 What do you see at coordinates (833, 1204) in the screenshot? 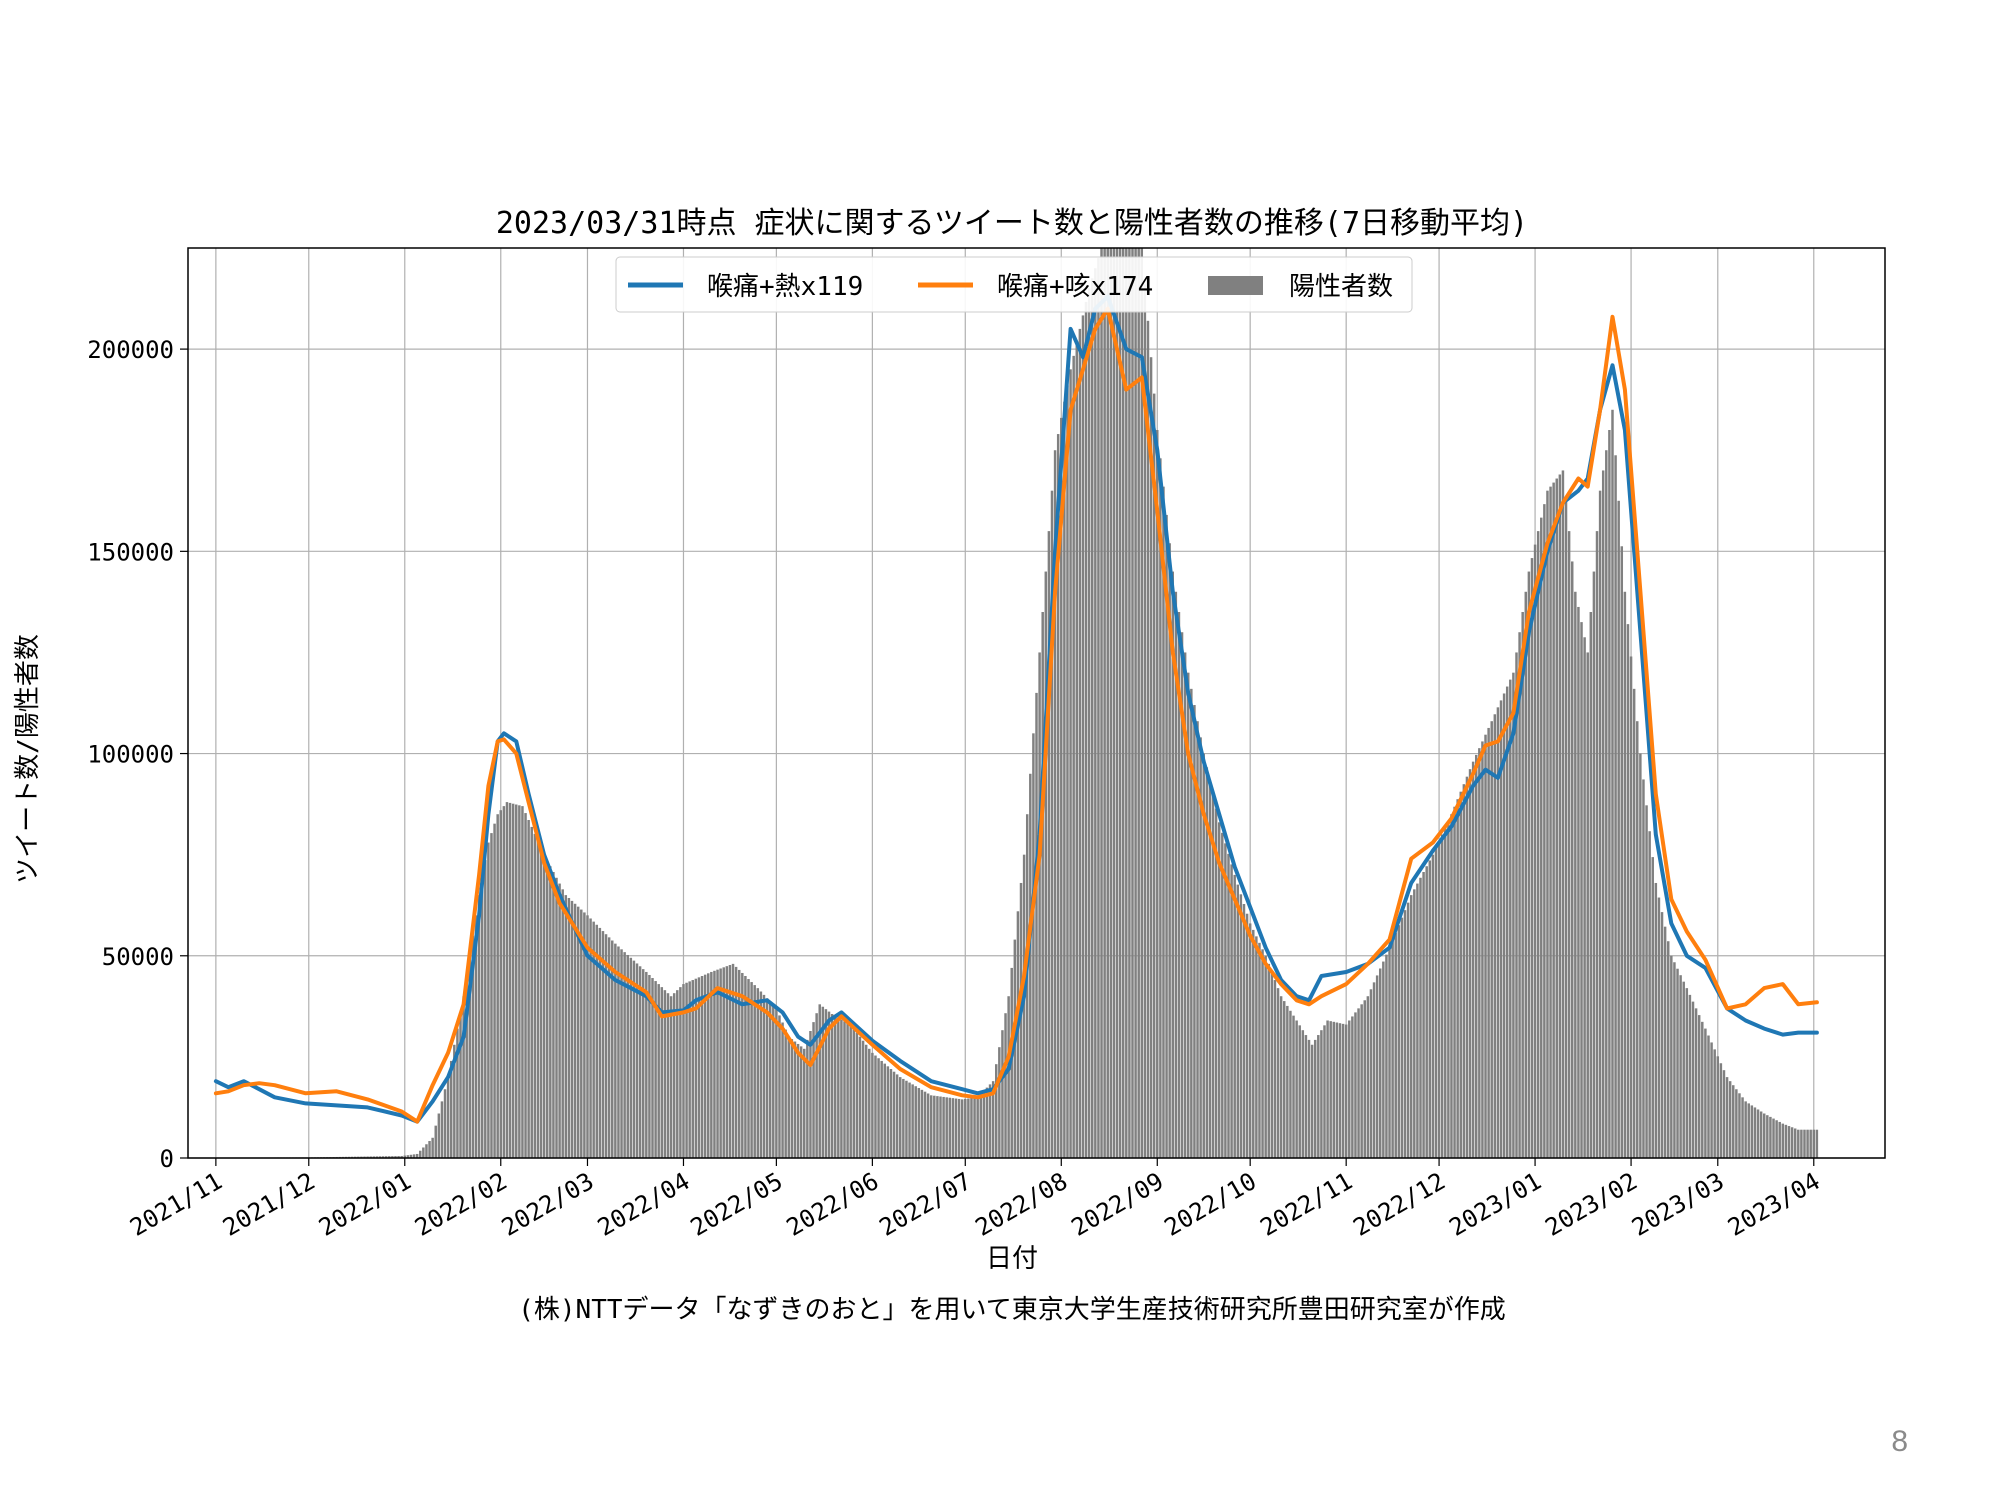
I see `x-tick-label: 2022/06` at bounding box center [833, 1204].